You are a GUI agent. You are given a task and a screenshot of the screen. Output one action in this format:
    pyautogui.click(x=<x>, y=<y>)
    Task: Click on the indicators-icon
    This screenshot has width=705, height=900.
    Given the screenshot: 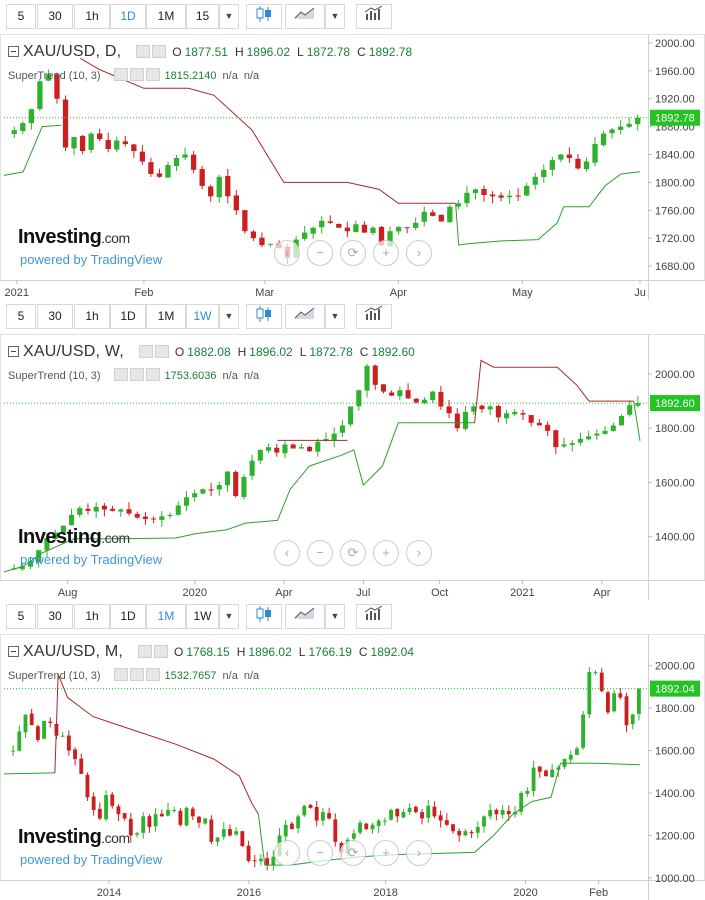 What is the action you would take?
    pyautogui.click(x=373, y=12)
    